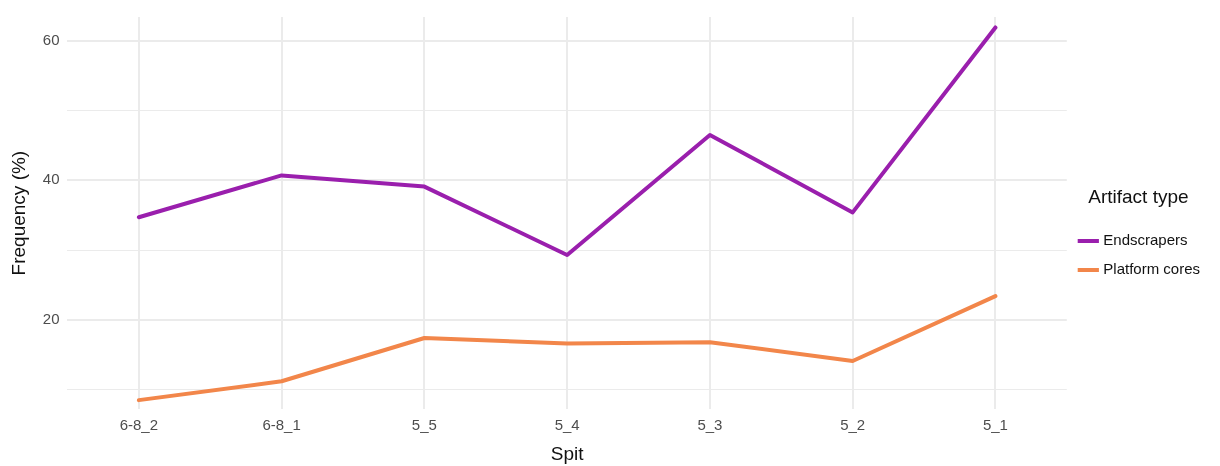  What do you see at coordinates (710, 425) in the screenshot?
I see `x-tick-label: 5_3` at bounding box center [710, 425].